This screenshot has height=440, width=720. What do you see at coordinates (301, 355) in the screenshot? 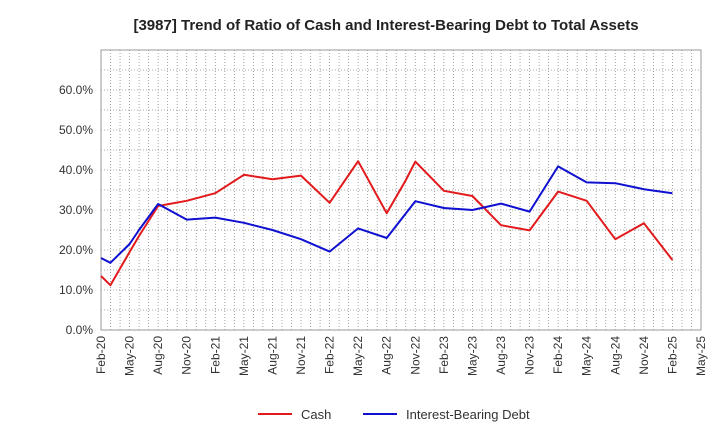
I see `x-tick-label: Nov-21` at bounding box center [301, 355].